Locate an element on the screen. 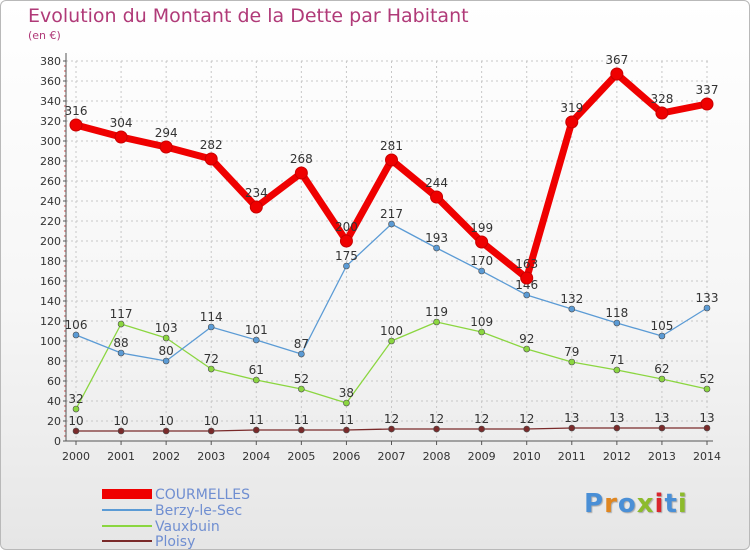 The width and height of the screenshot is (750, 550). data-label-0: 200 is located at coordinates (346, 227).